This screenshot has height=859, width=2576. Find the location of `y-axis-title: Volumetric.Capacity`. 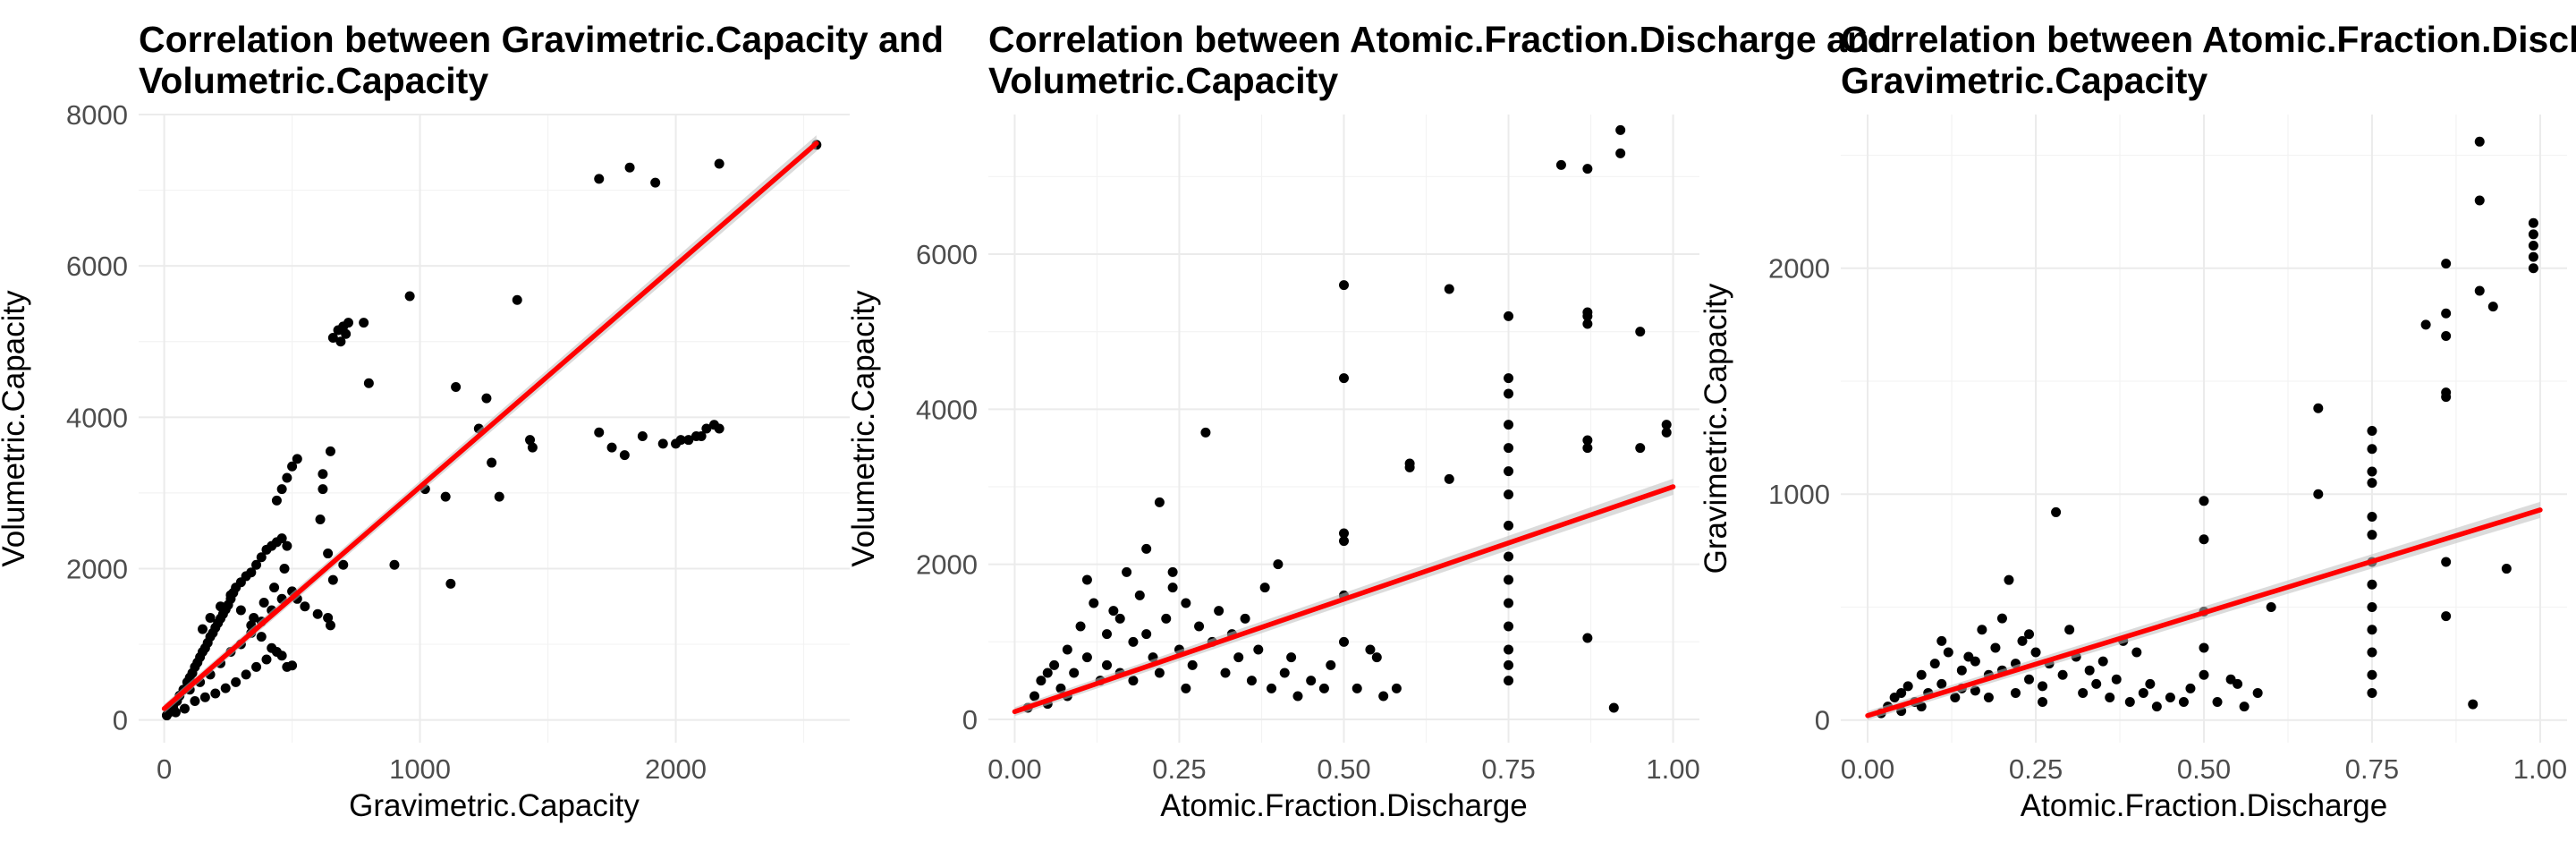

y-axis-title: Volumetric.Capacity is located at coordinates (863, 428).